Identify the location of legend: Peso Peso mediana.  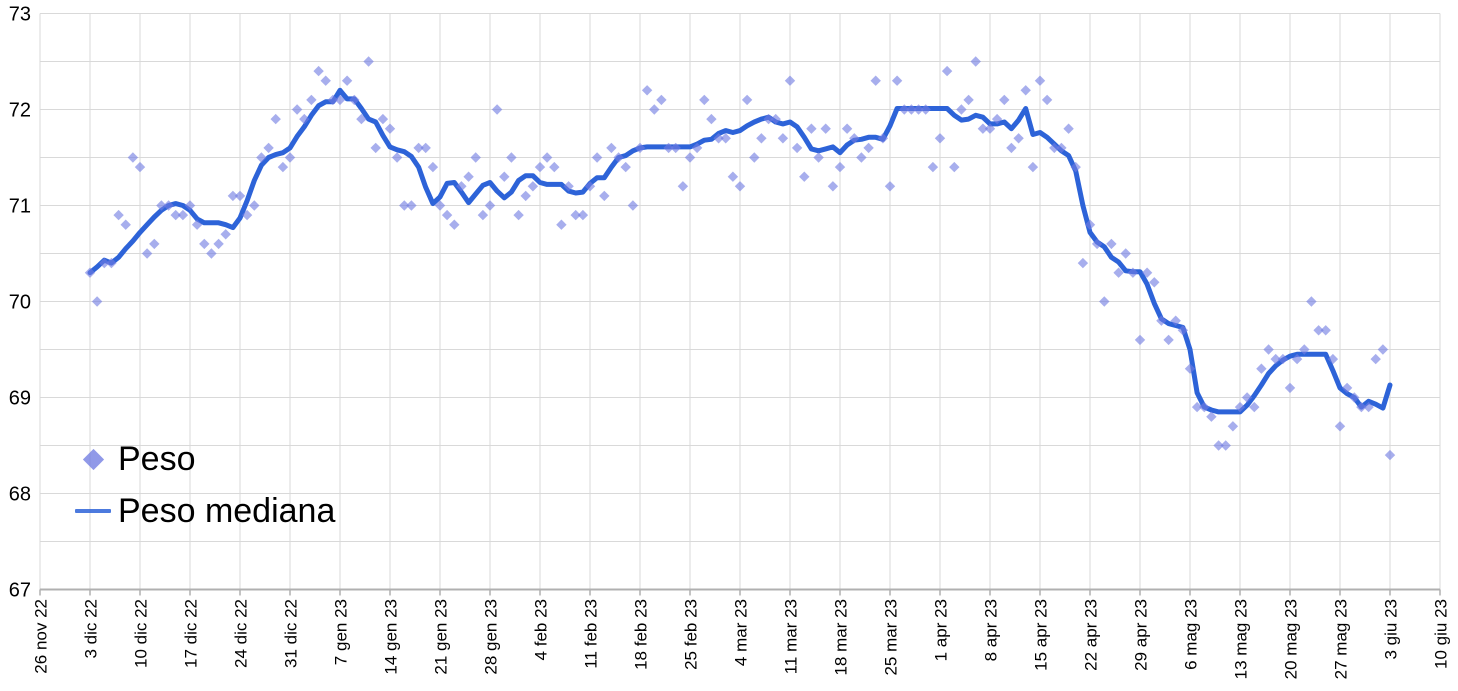
(204, 485).